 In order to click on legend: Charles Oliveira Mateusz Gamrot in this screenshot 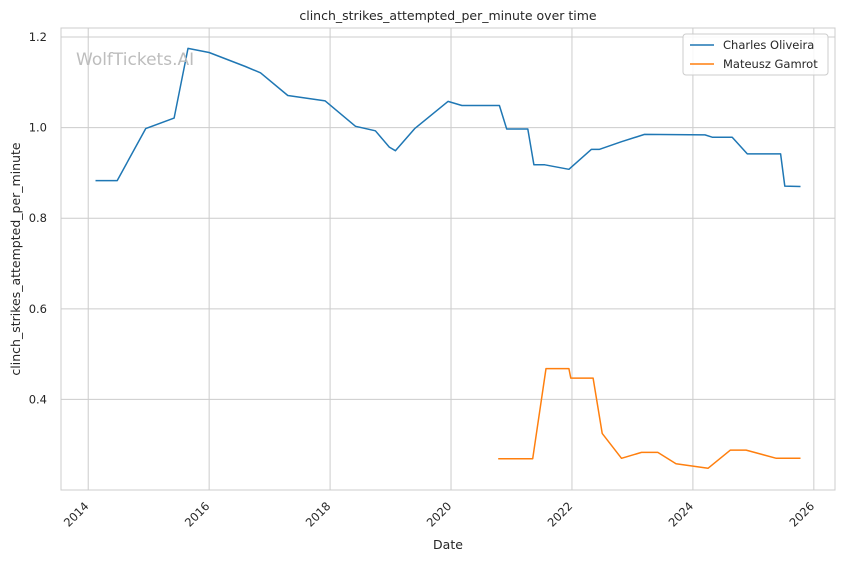, I will do `click(755, 54)`.